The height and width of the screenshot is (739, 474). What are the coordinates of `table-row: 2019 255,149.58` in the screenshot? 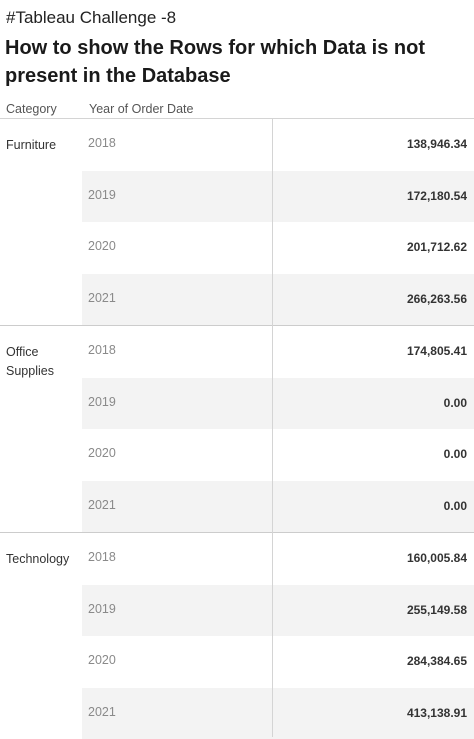 It's located at (278, 611).